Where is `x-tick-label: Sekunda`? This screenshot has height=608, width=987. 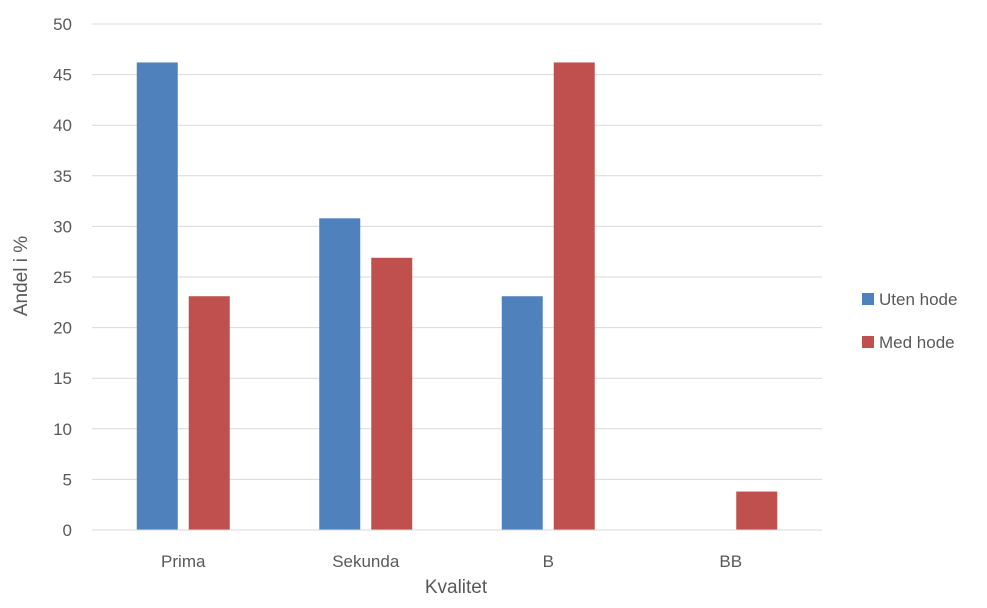
x-tick-label: Sekunda is located at coordinates (366, 561).